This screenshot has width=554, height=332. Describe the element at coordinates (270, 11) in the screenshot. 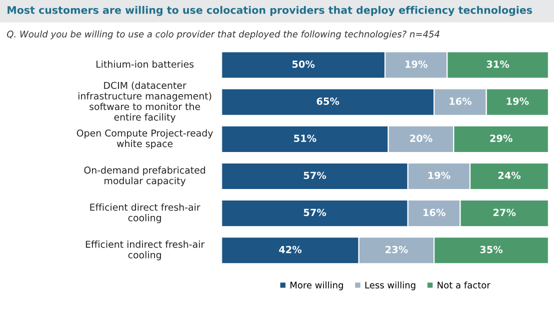

I see `chart-title: Most customers are willing to use colocation providers that deploy efficiency technologies` at that location.